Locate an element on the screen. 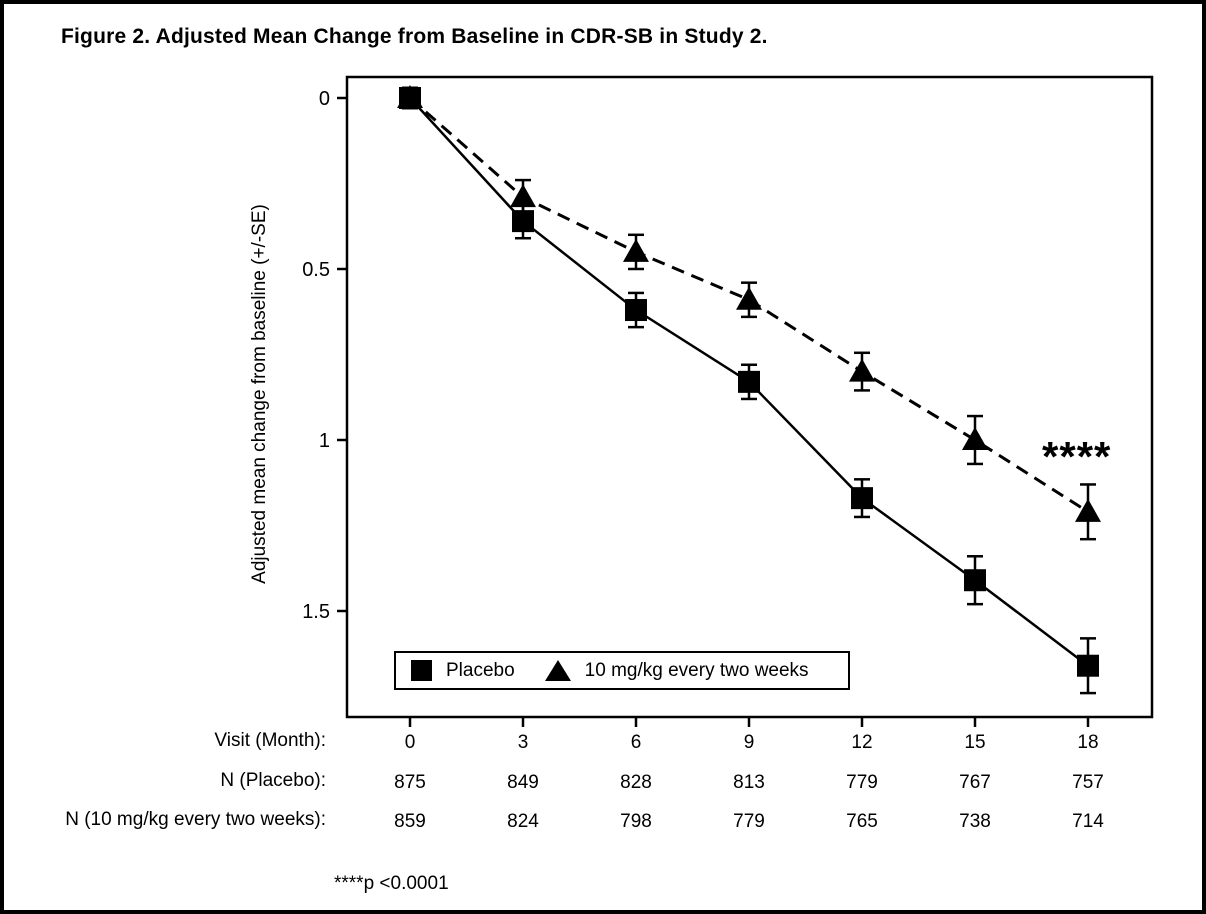 The image size is (1206, 914). n-placebo-value: 875 is located at coordinates (410, 782).